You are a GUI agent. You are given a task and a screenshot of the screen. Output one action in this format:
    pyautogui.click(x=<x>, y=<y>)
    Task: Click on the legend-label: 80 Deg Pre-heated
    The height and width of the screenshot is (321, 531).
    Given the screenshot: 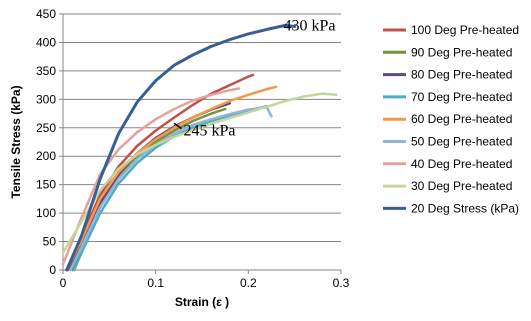 What is the action you would take?
    pyautogui.click(x=461, y=75)
    